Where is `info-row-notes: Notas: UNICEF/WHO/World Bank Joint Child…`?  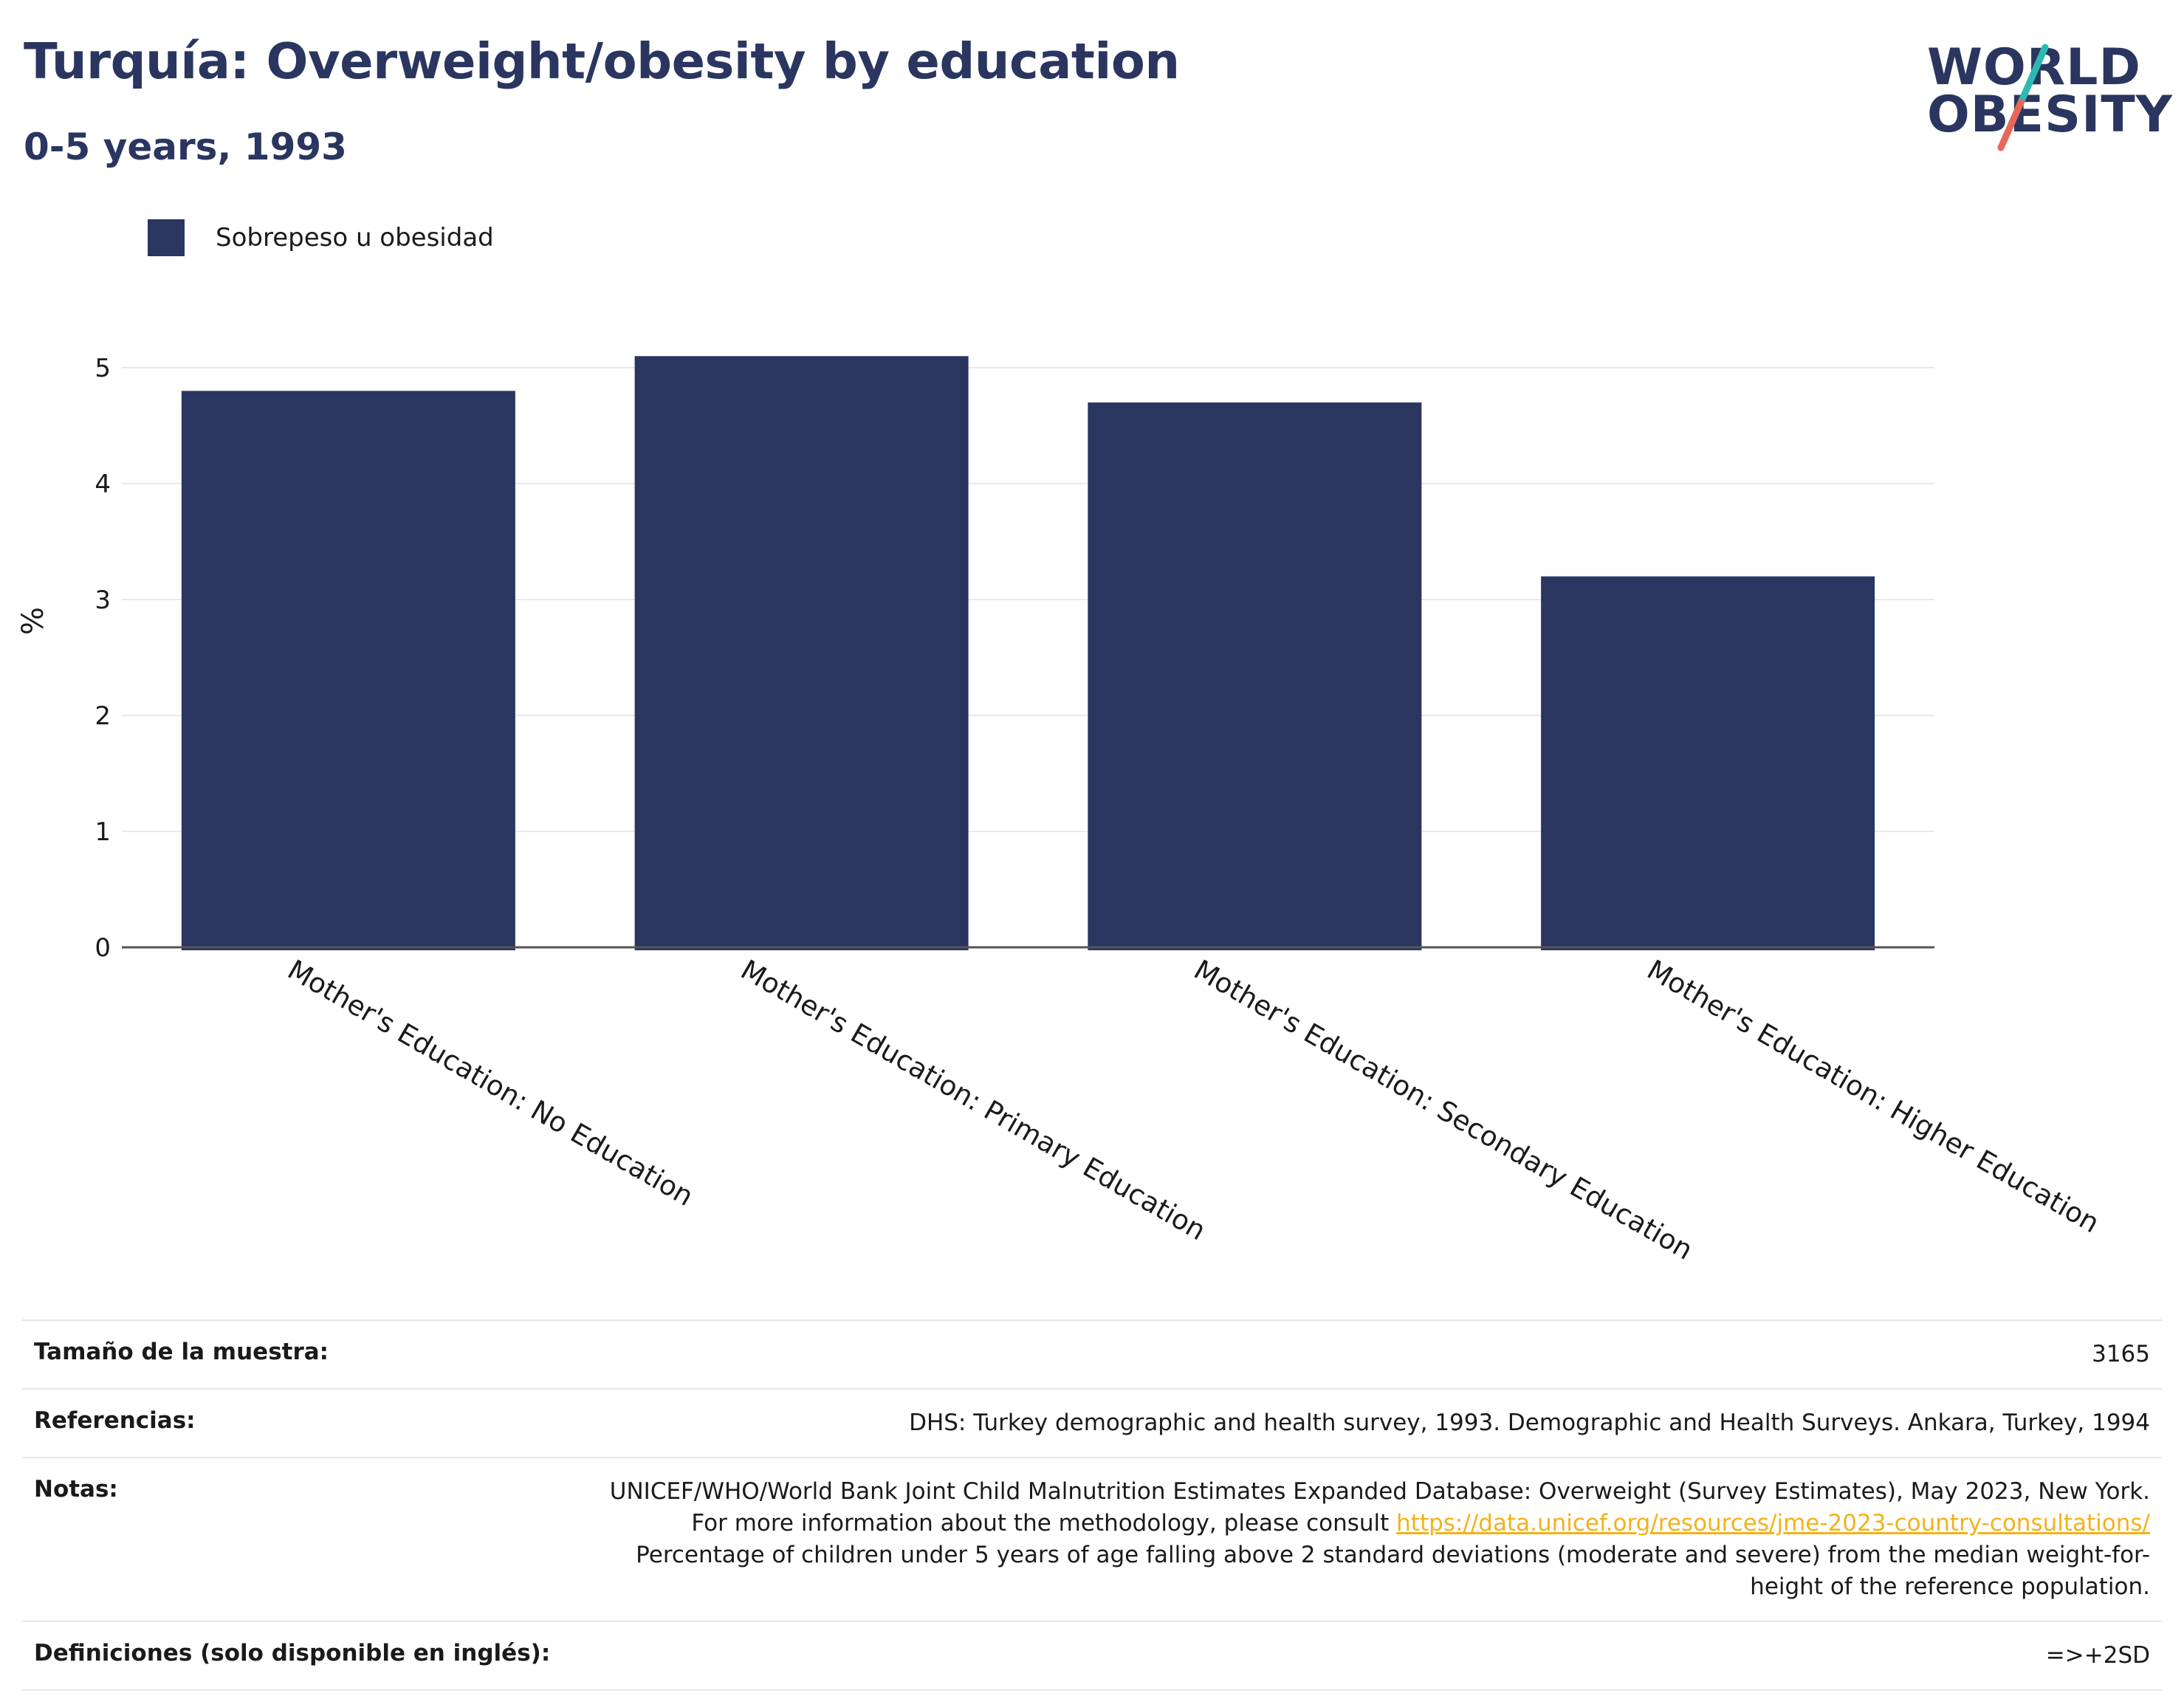 info-row-notes: Notas: UNICEF/WHO/World Bank Joint Child… is located at coordinates (1092, 1540).